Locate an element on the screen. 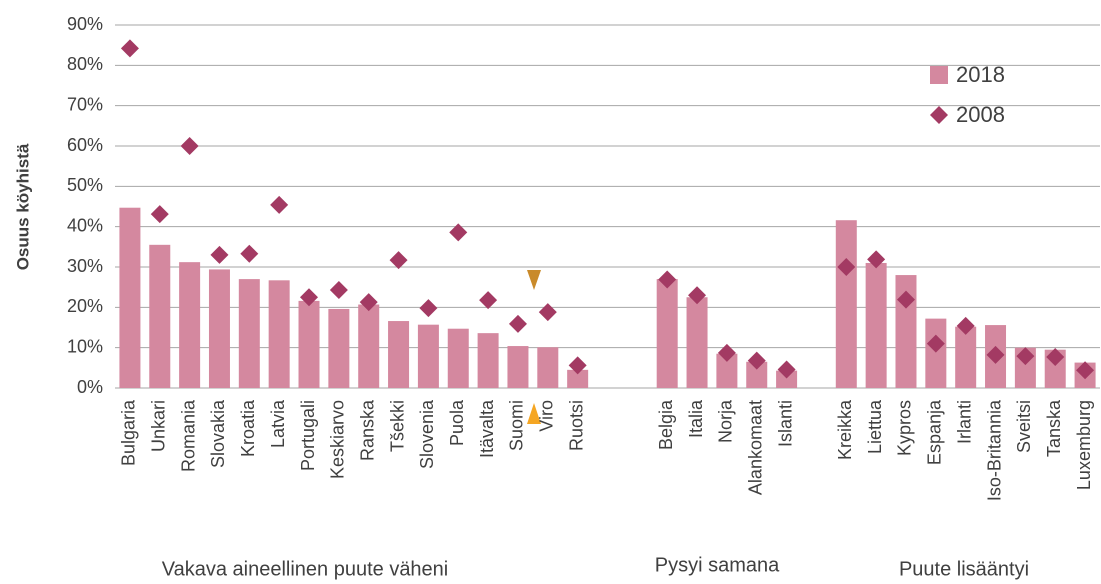  x-tick-label: Ranska is located at coordinates (367, 430).